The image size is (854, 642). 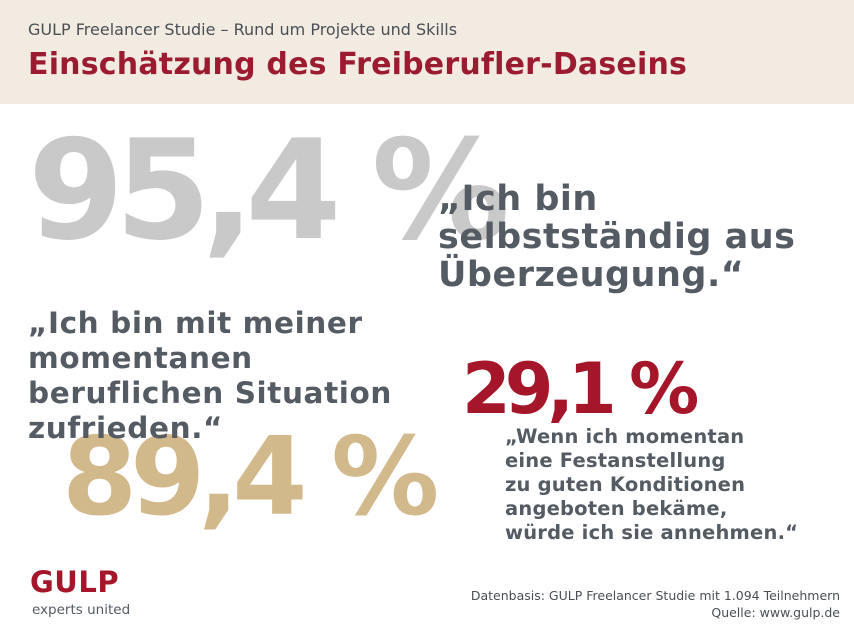 I want to click on source-line-quelle: Quelle: www.gulp.de, so click(x=775, y=612).